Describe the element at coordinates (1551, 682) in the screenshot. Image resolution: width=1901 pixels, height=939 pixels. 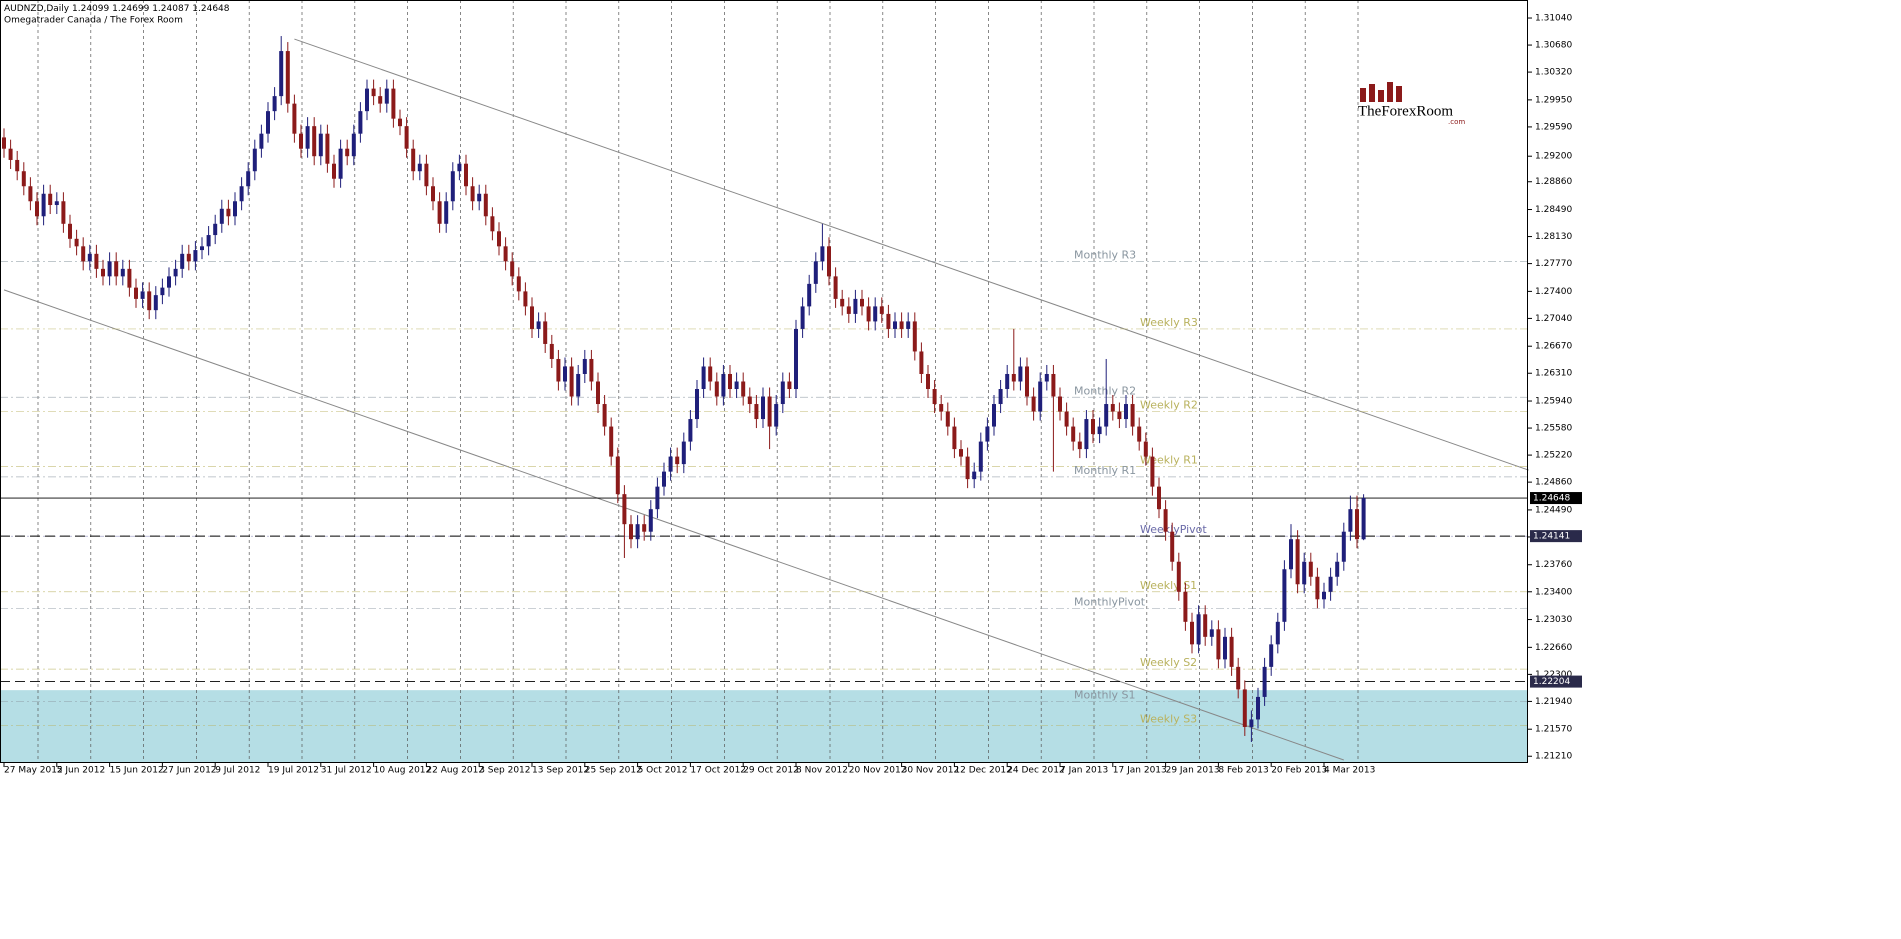
I see `price-tag-label: 1.22204` at that location.